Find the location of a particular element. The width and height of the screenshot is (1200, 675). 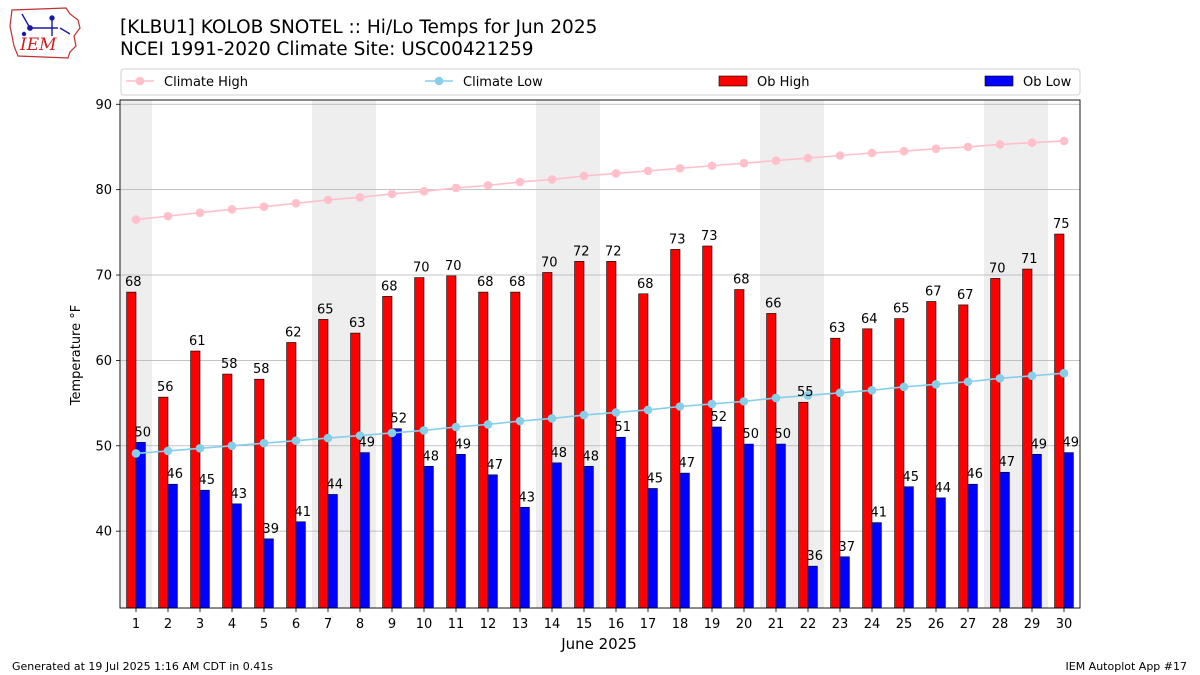

ob-high-label-24: 64 is located at coordinates (869, 319).